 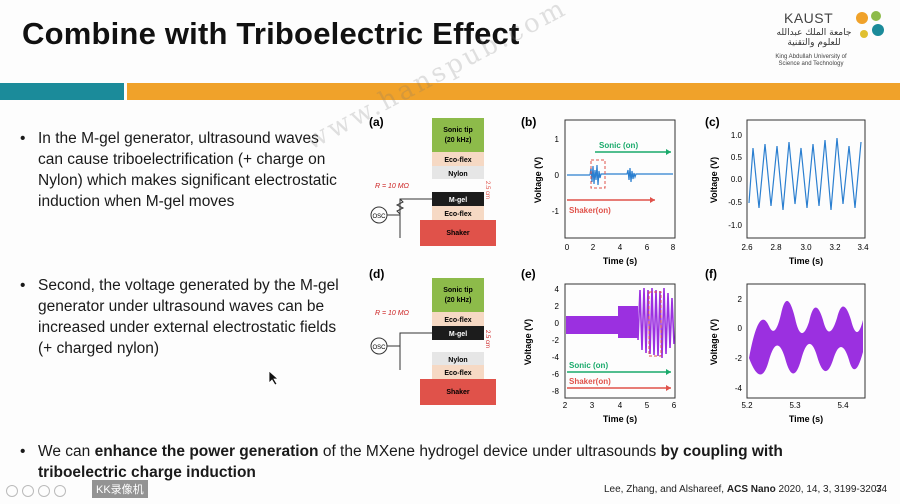 I want to click on plot-f-envelope, so click(x=806, y=337).